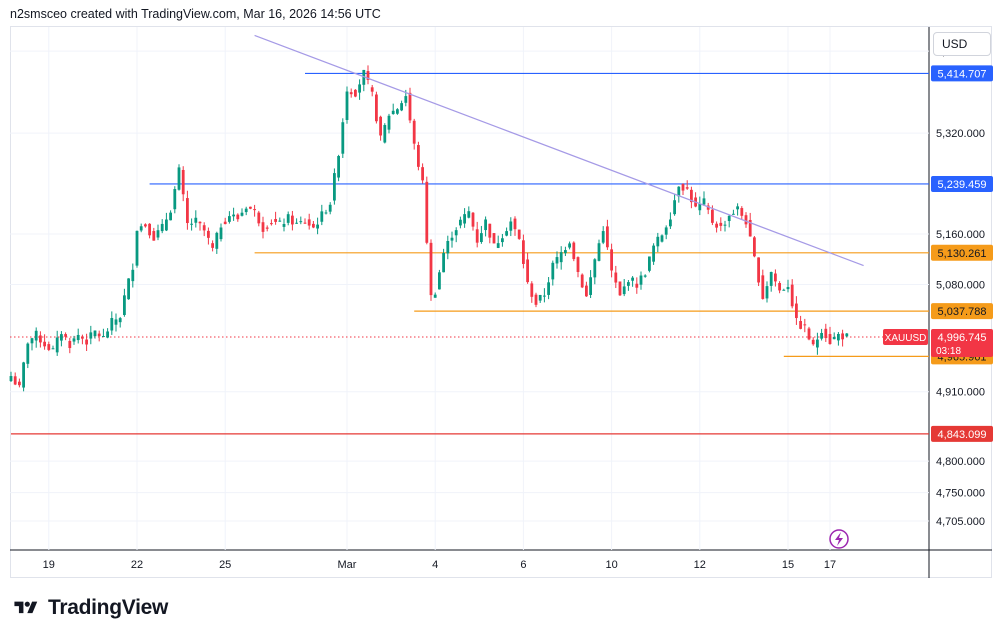 The width and height of the screenshot is (1005, 639). What do you see at coordinates (948, 351) in the screenshot?
I see `bar-countdown: 03:18` at bounding box center [948, 351].